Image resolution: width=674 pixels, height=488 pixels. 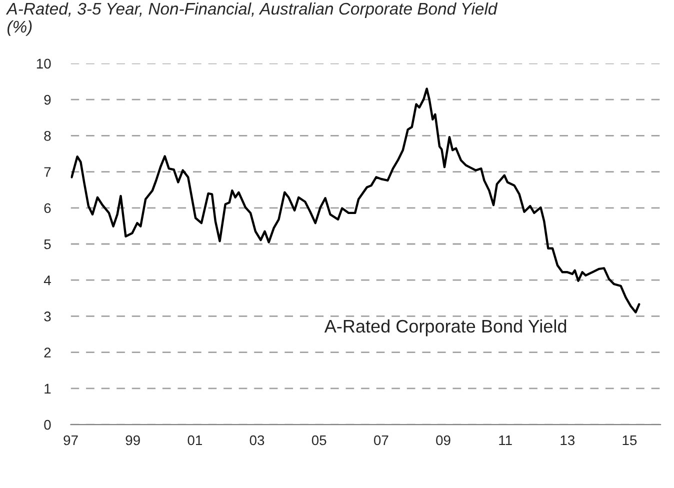 What do you see at coordinates (47, 99) in the screenshot?
I see `y-tick-label: 9` at bounding box center [47, 99].